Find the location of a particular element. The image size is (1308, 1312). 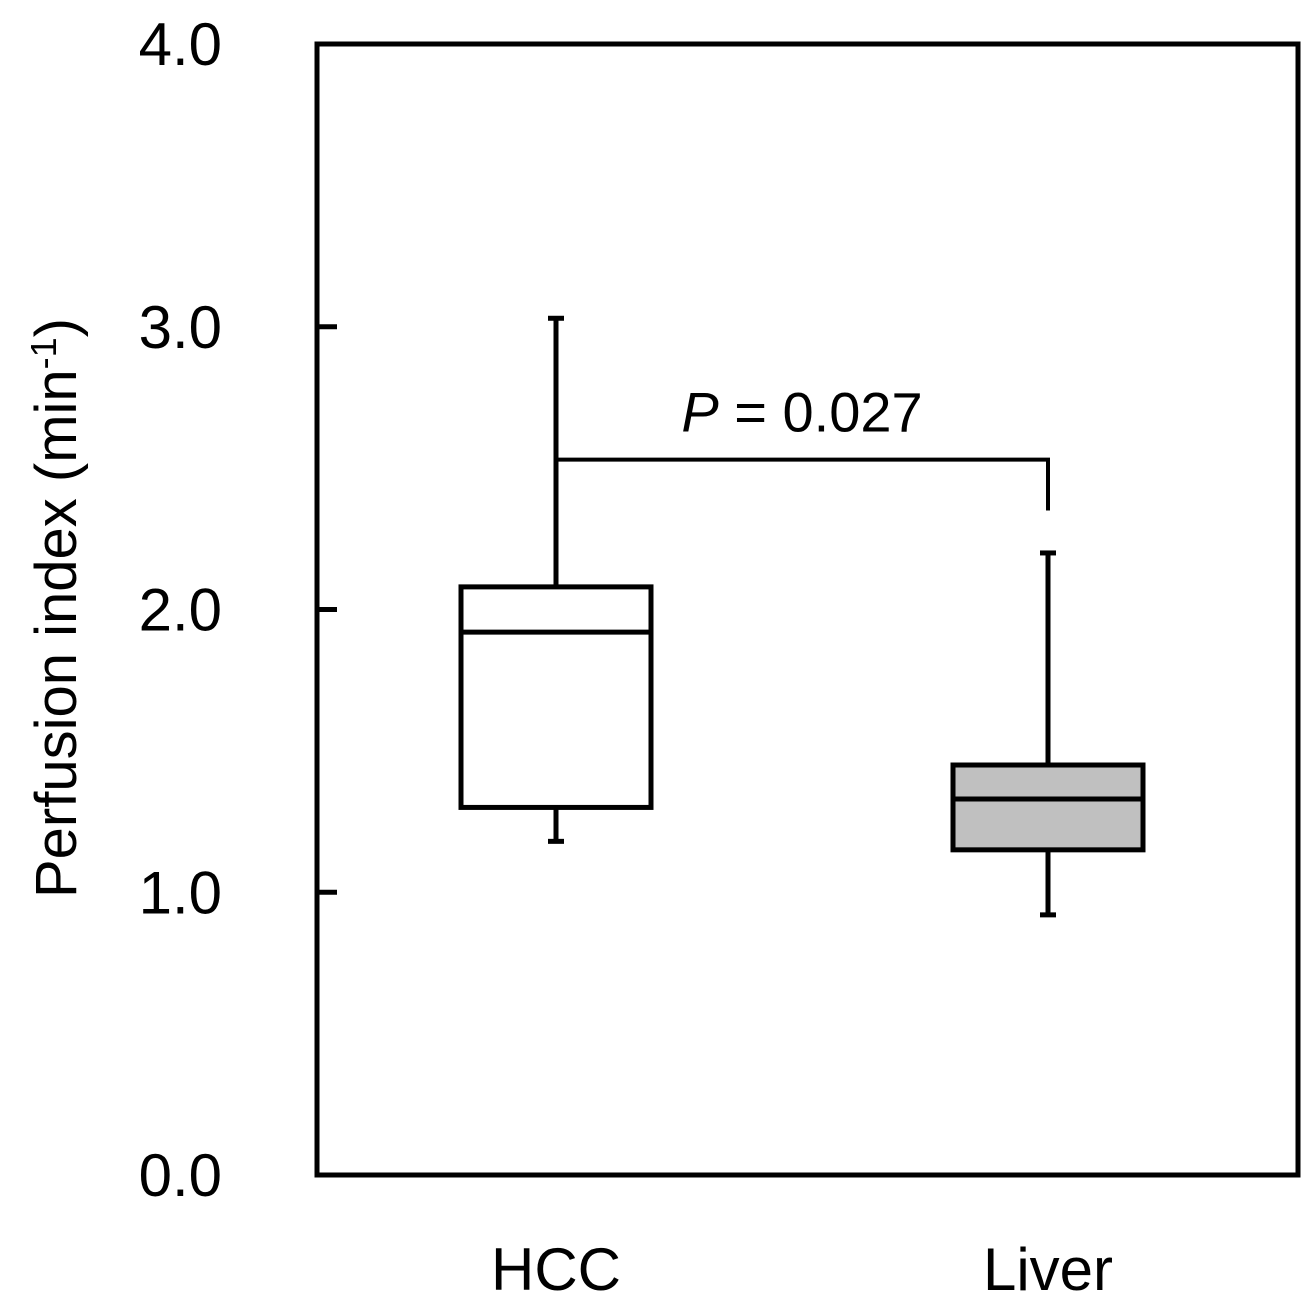

p-value-annotation: P = 0.027 is located at coordinates (801, 412).